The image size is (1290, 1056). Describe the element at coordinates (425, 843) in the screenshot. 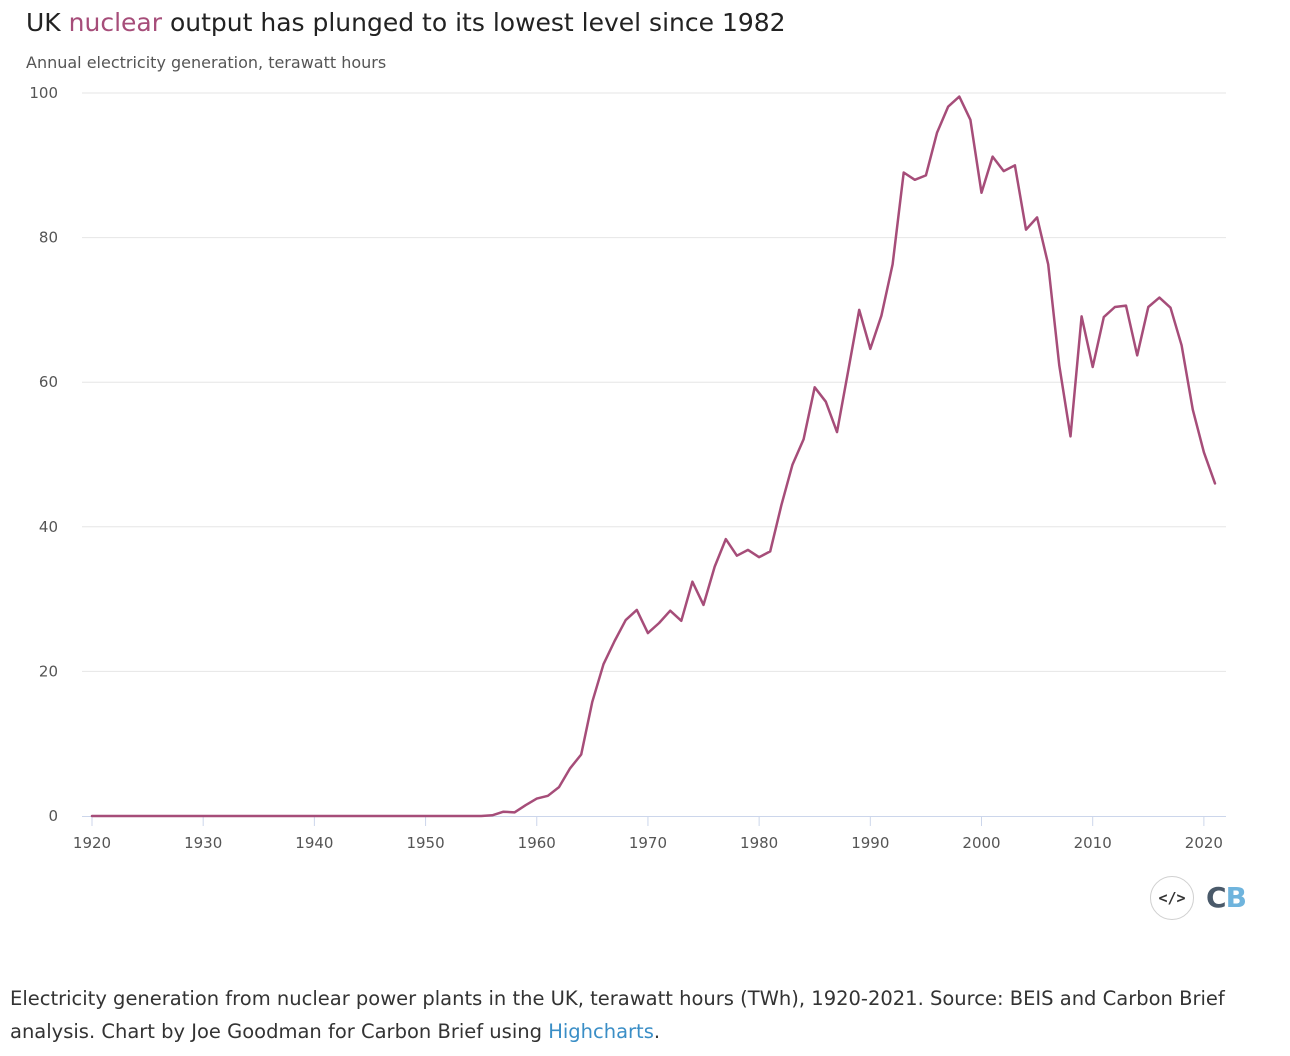

I see `x-tick-label: 1950` at that location.